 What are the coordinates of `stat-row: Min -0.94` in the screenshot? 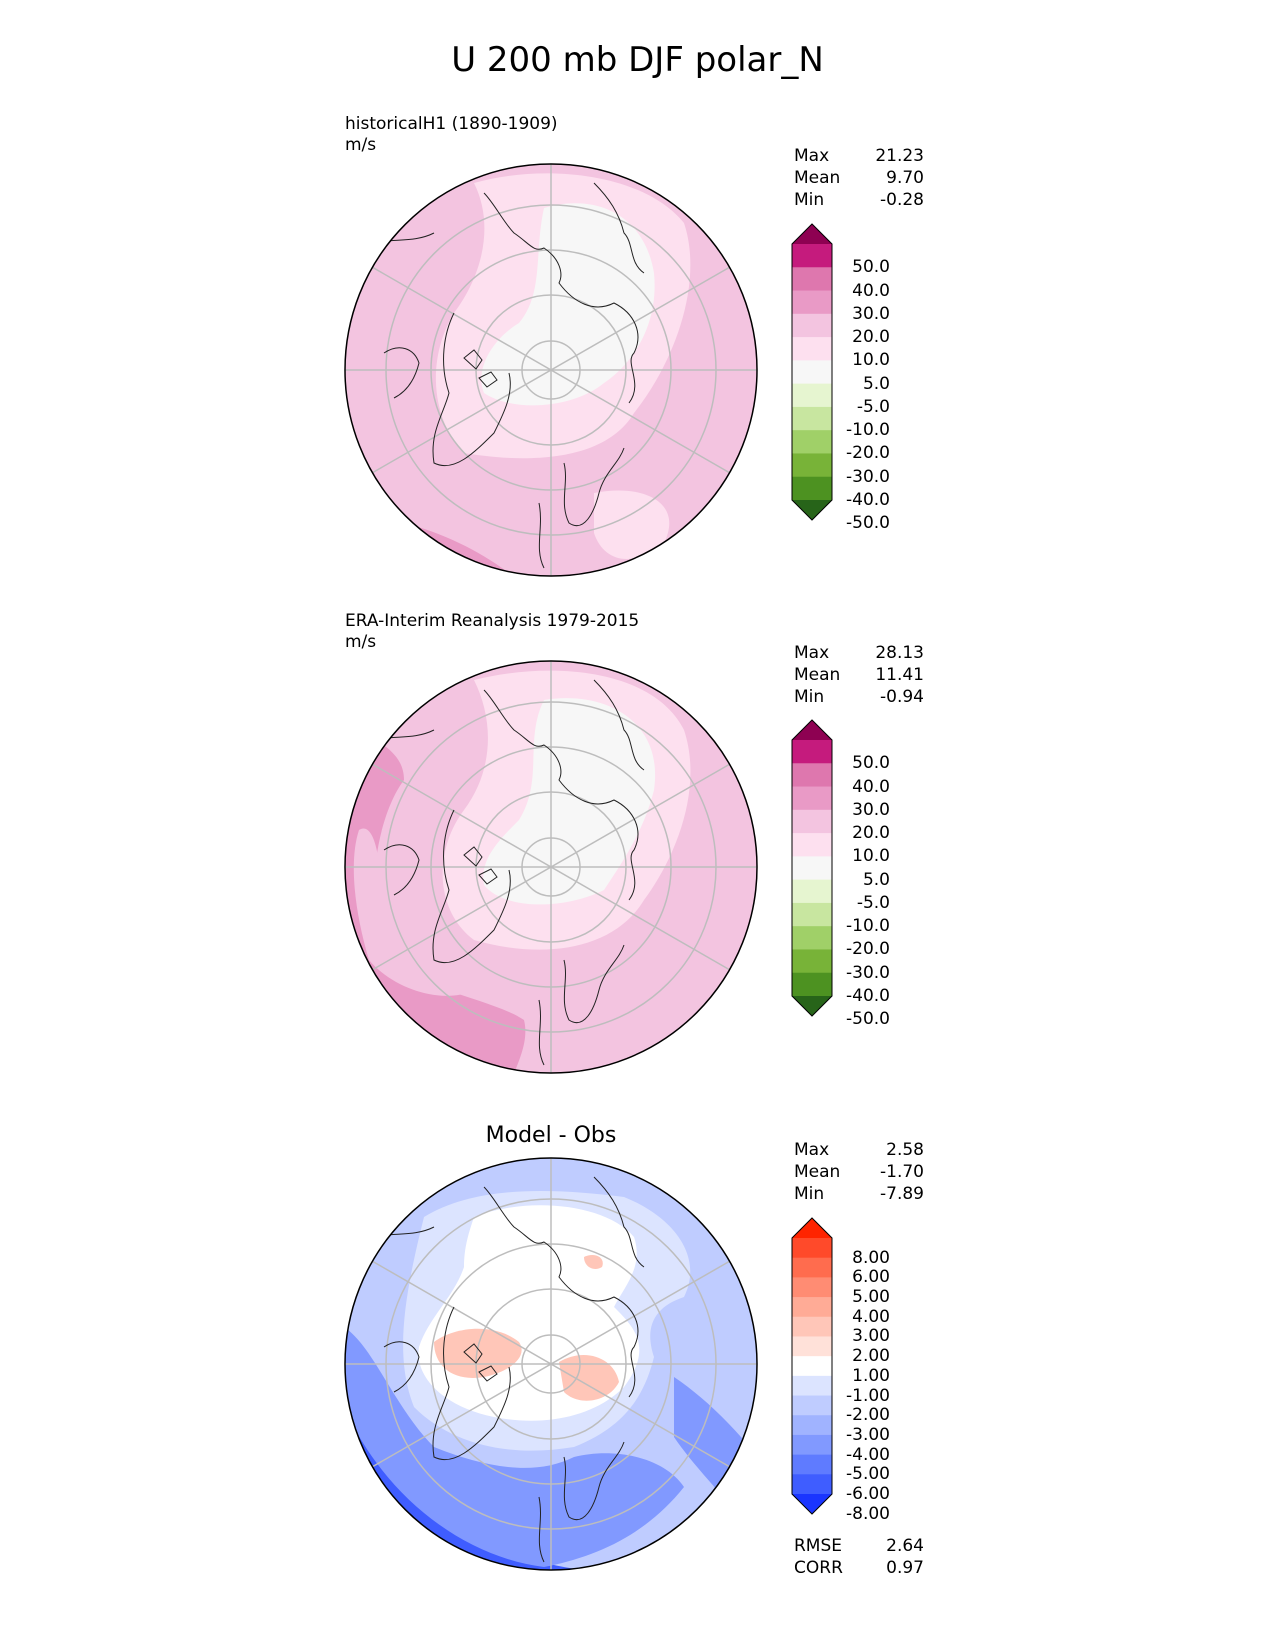 It's located at (859, 697).